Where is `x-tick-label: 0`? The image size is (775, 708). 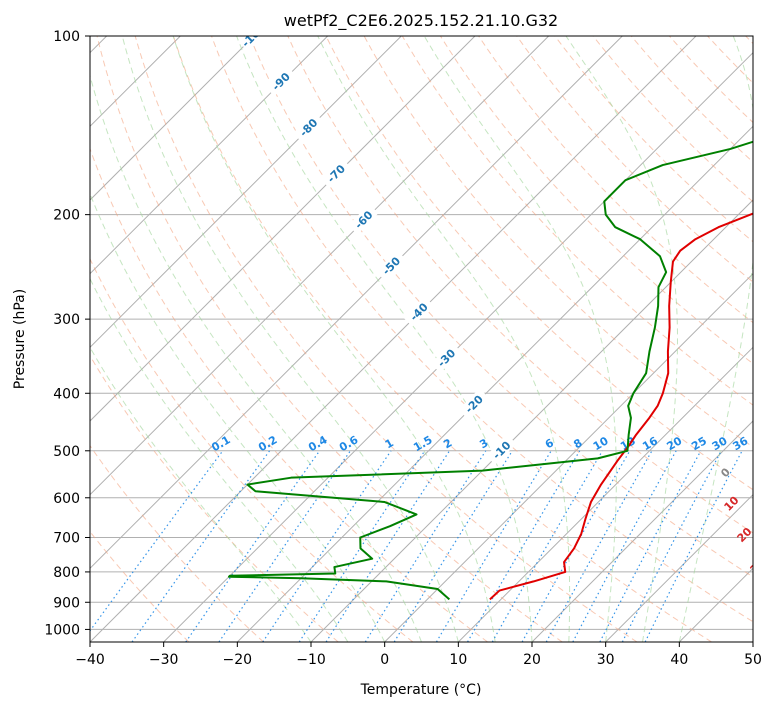 x-tick-label: 0 is located at coordinates (384, 660).